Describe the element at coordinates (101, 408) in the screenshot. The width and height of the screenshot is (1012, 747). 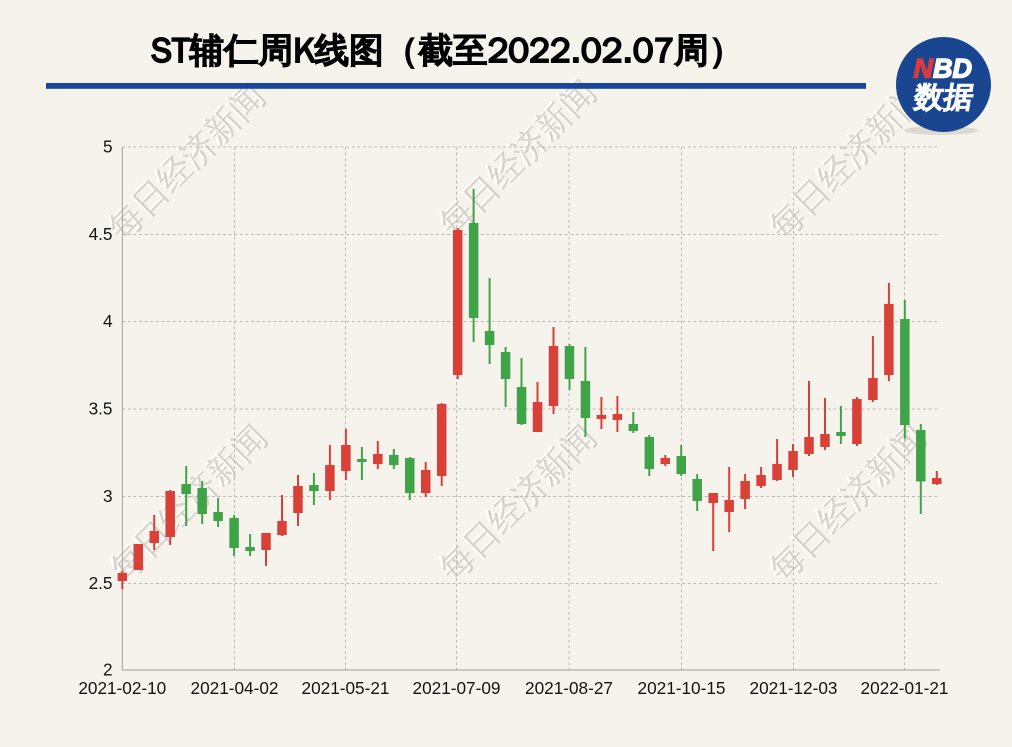
I see `svg-text: 3.5` at that location.